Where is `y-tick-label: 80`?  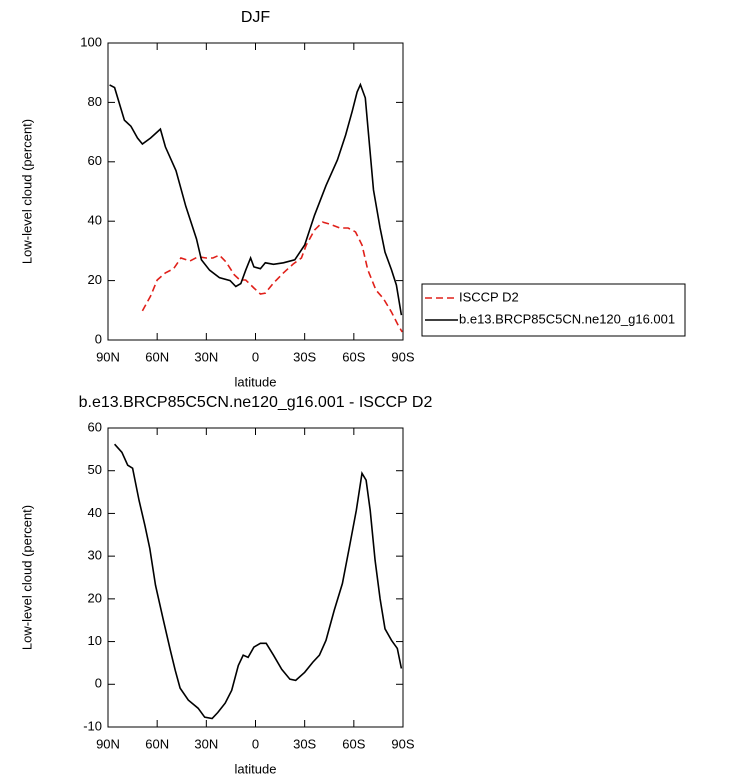 y-tick-label: 80 is located at coordinates (95, 101).